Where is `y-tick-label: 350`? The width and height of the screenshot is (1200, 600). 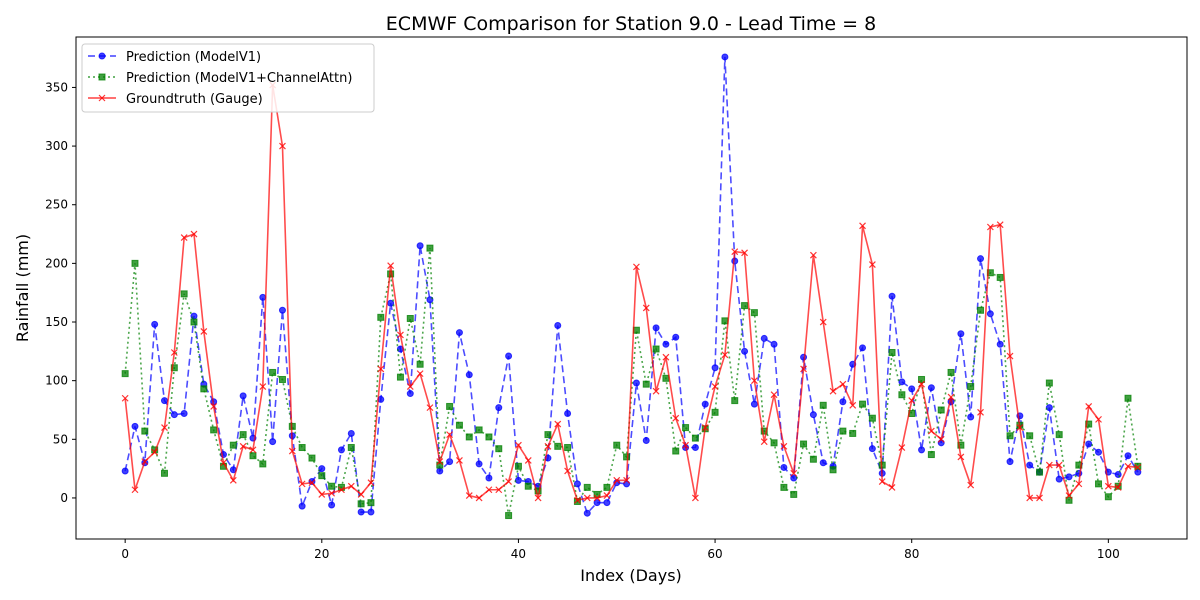
y-tick-label: 350 is located at coordinates (56, 87).